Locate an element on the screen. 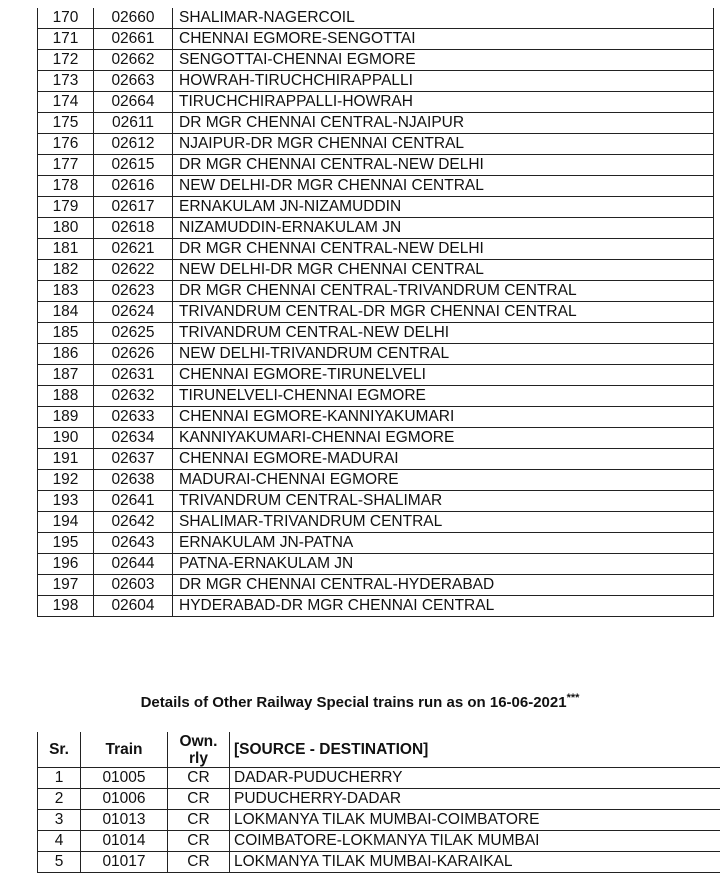  route-cell: ERNAKULAM JN-PATNA is located at coordinates (443, 543).